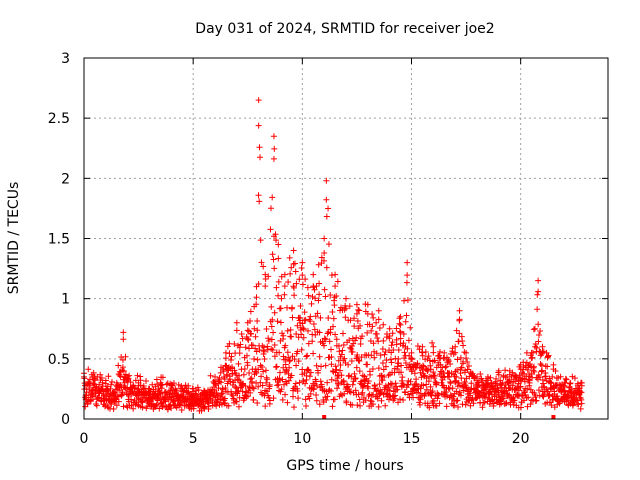  I want to click on baseline-marker, so click(553, 417).